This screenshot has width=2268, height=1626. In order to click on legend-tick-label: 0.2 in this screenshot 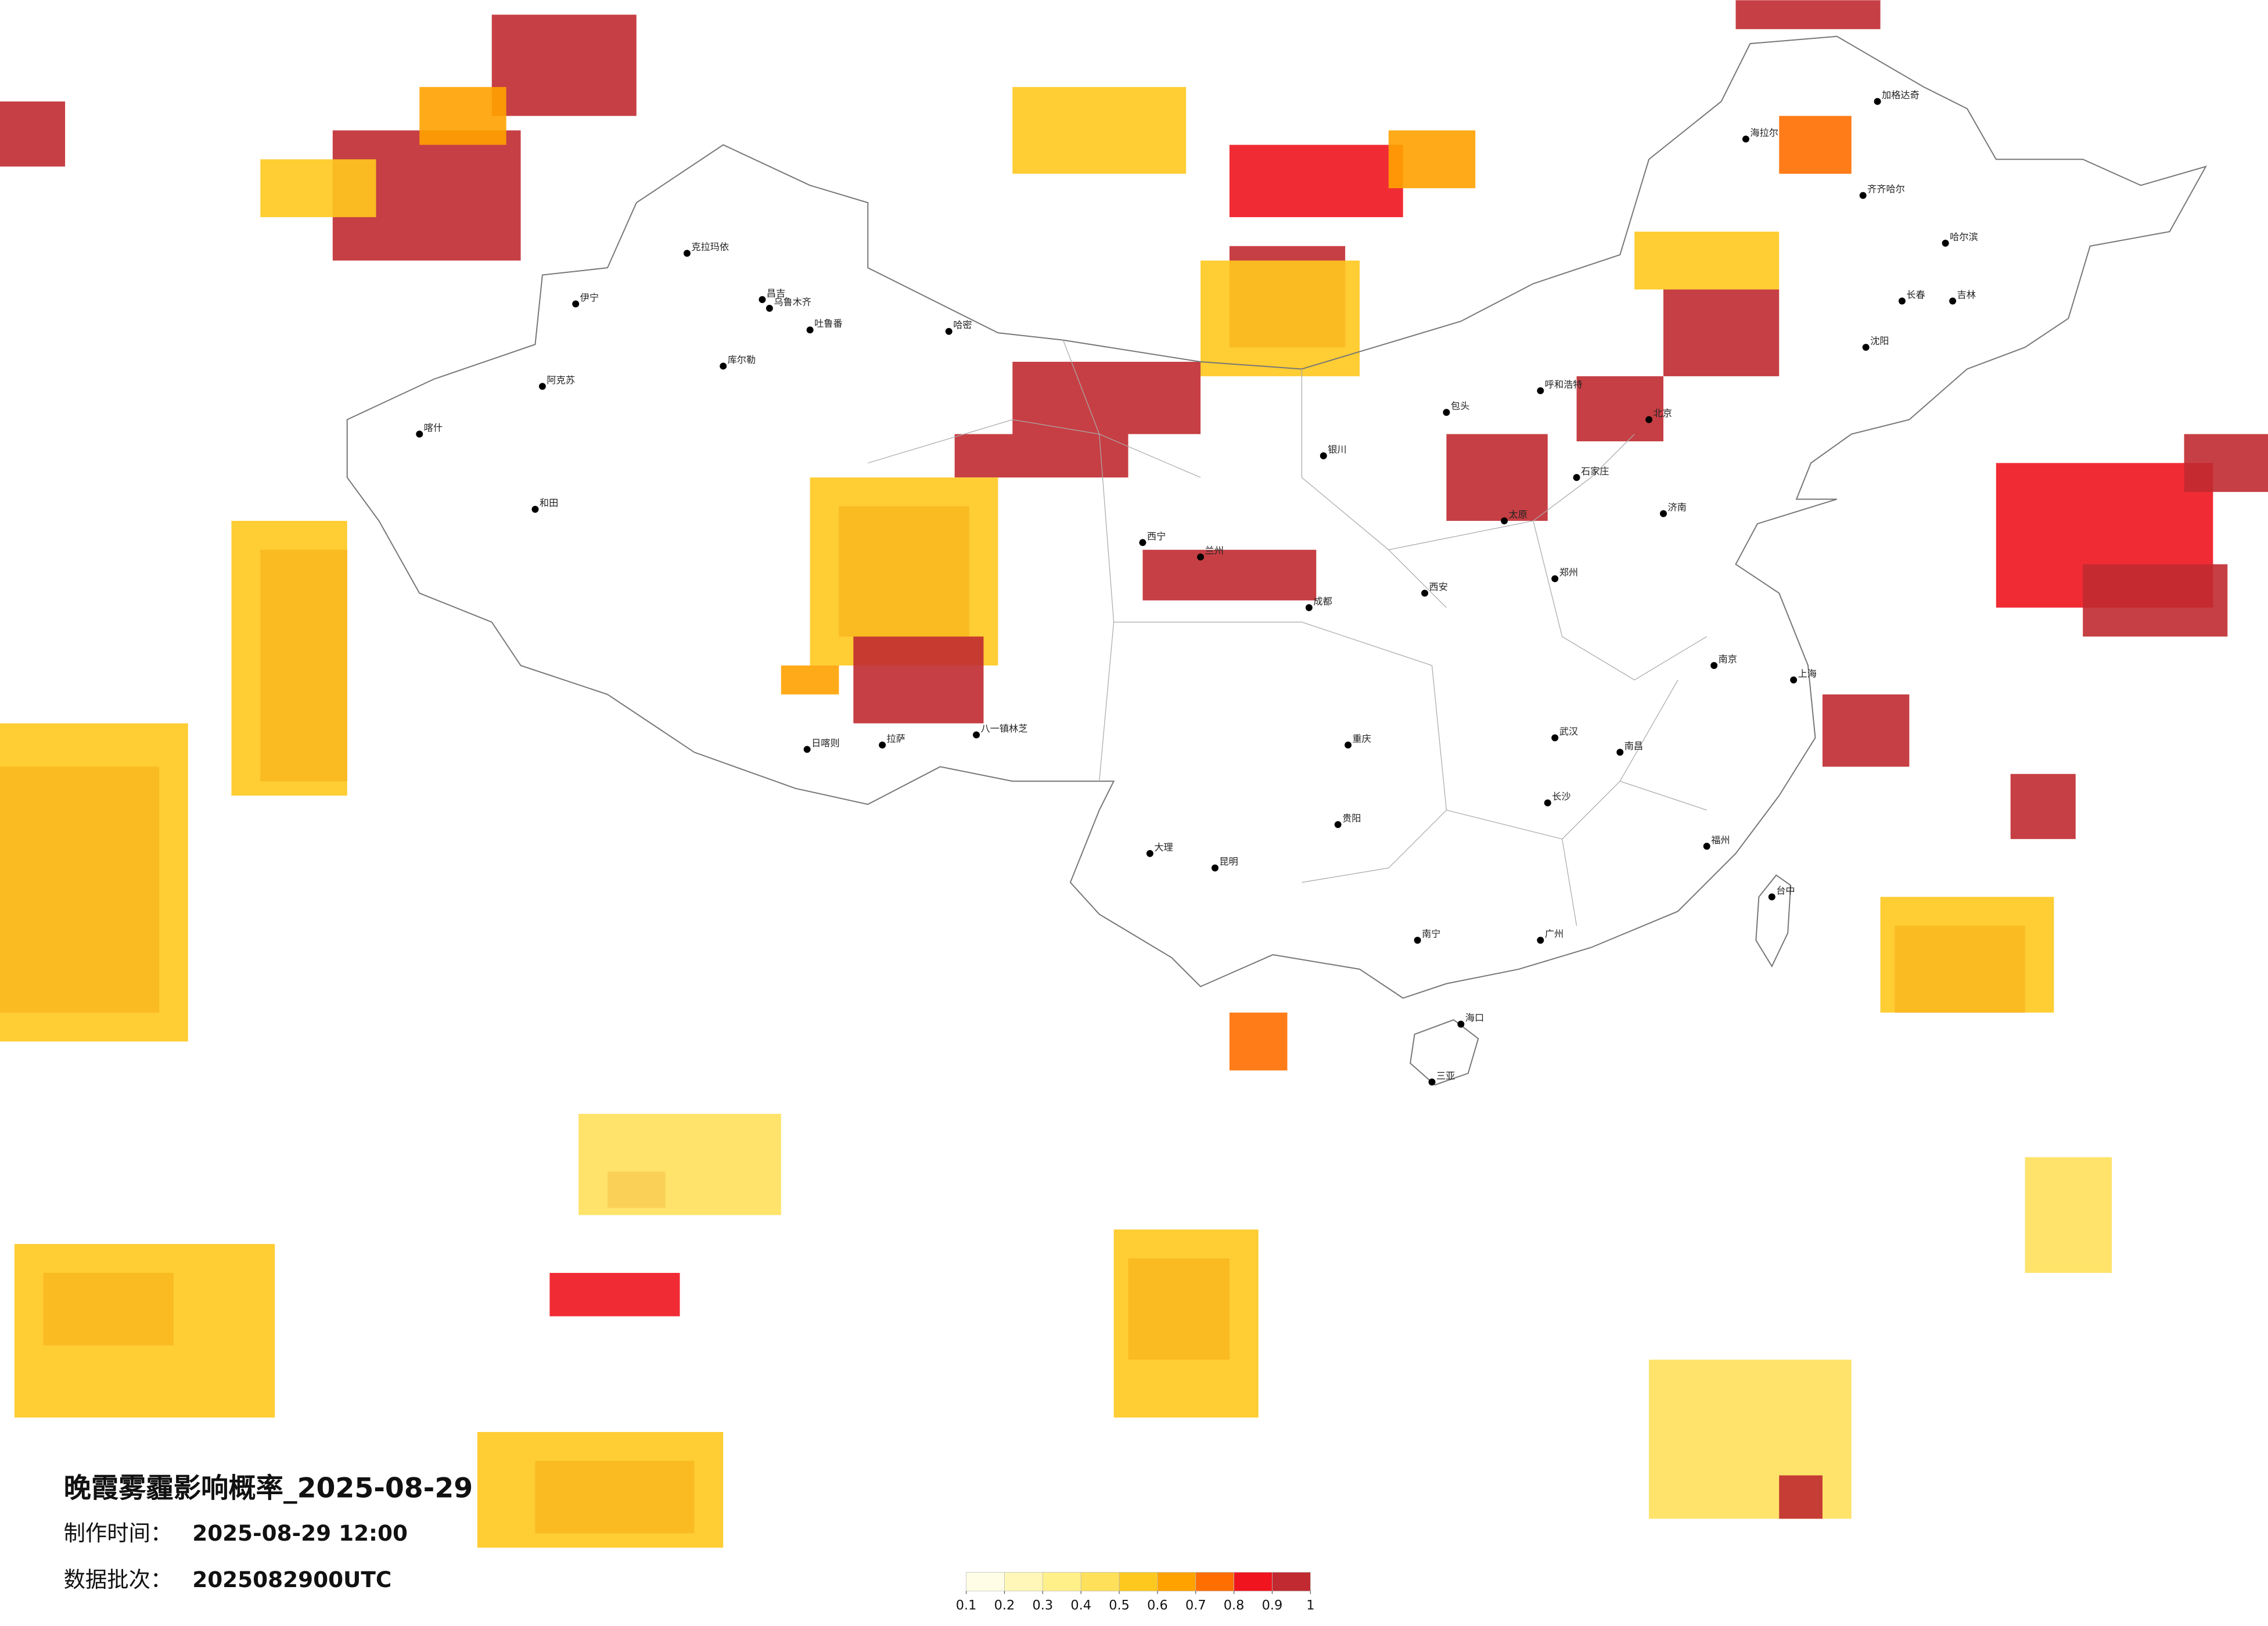, I will do `click(1004, 1606)`.